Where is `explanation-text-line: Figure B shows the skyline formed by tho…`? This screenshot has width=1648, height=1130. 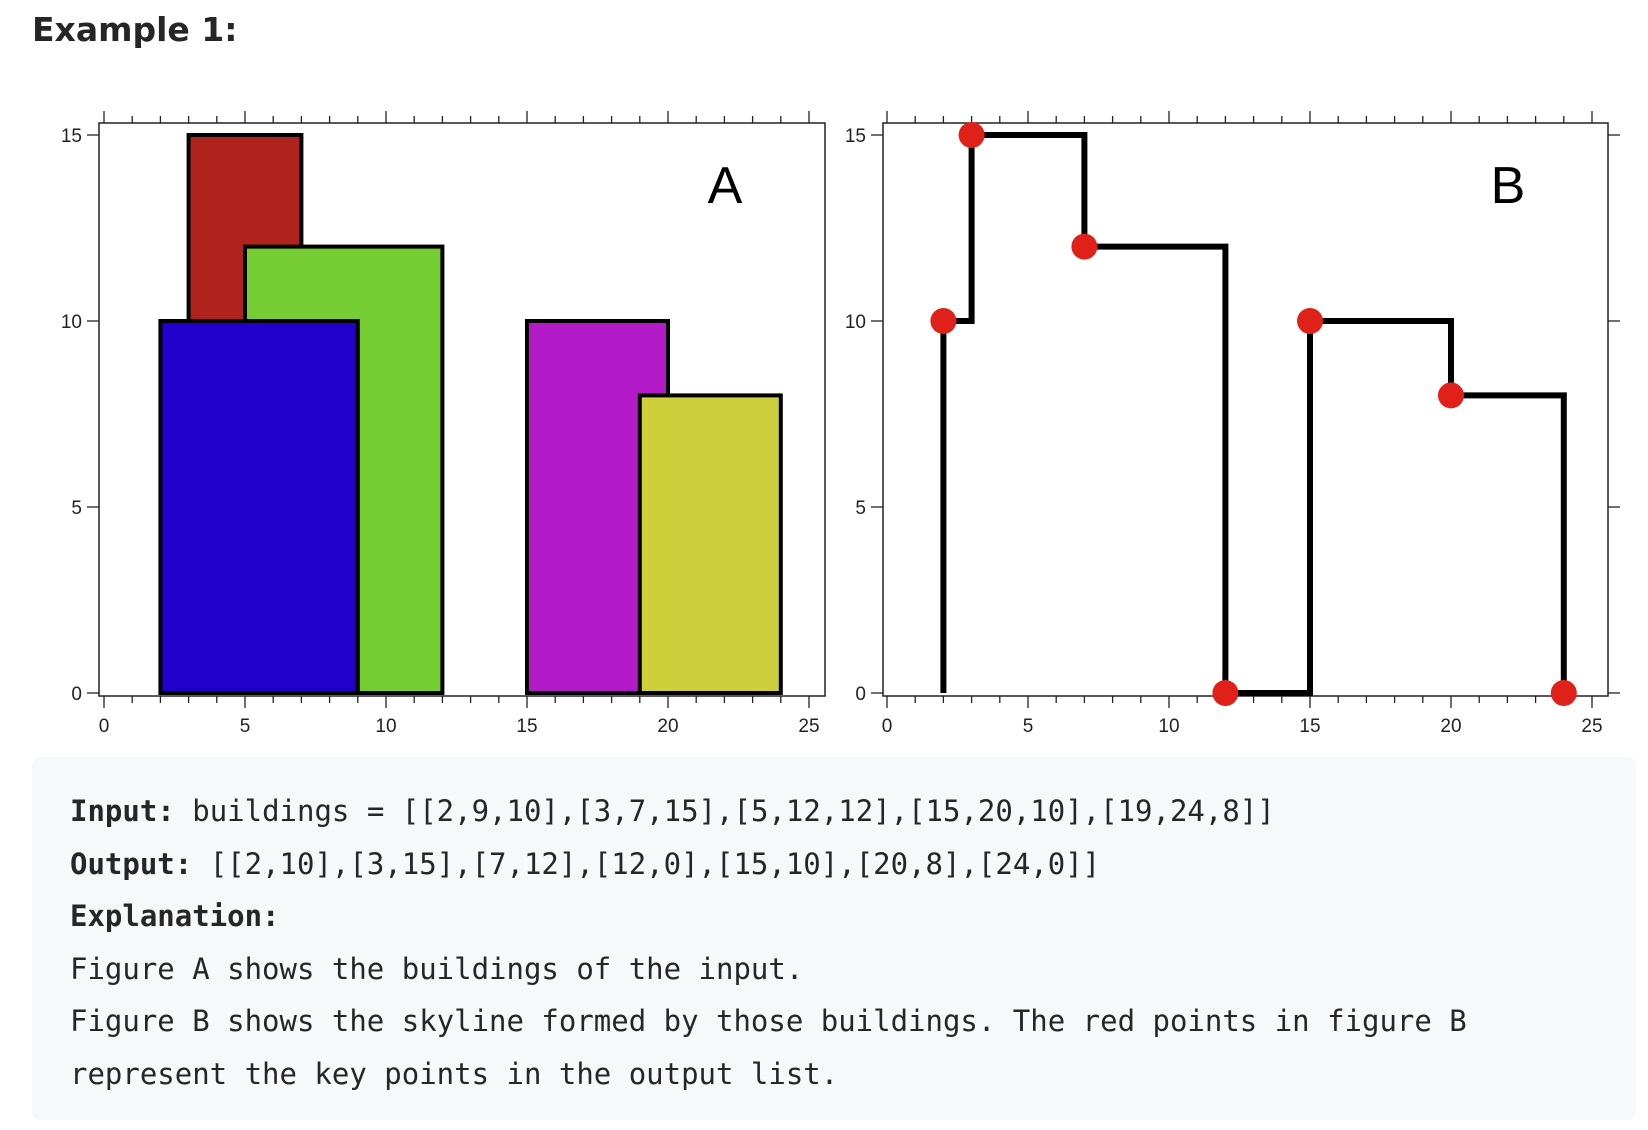
explanation-text-line: Figure B shows the skyline formed by tho… is located at coordinates (768, 1021).